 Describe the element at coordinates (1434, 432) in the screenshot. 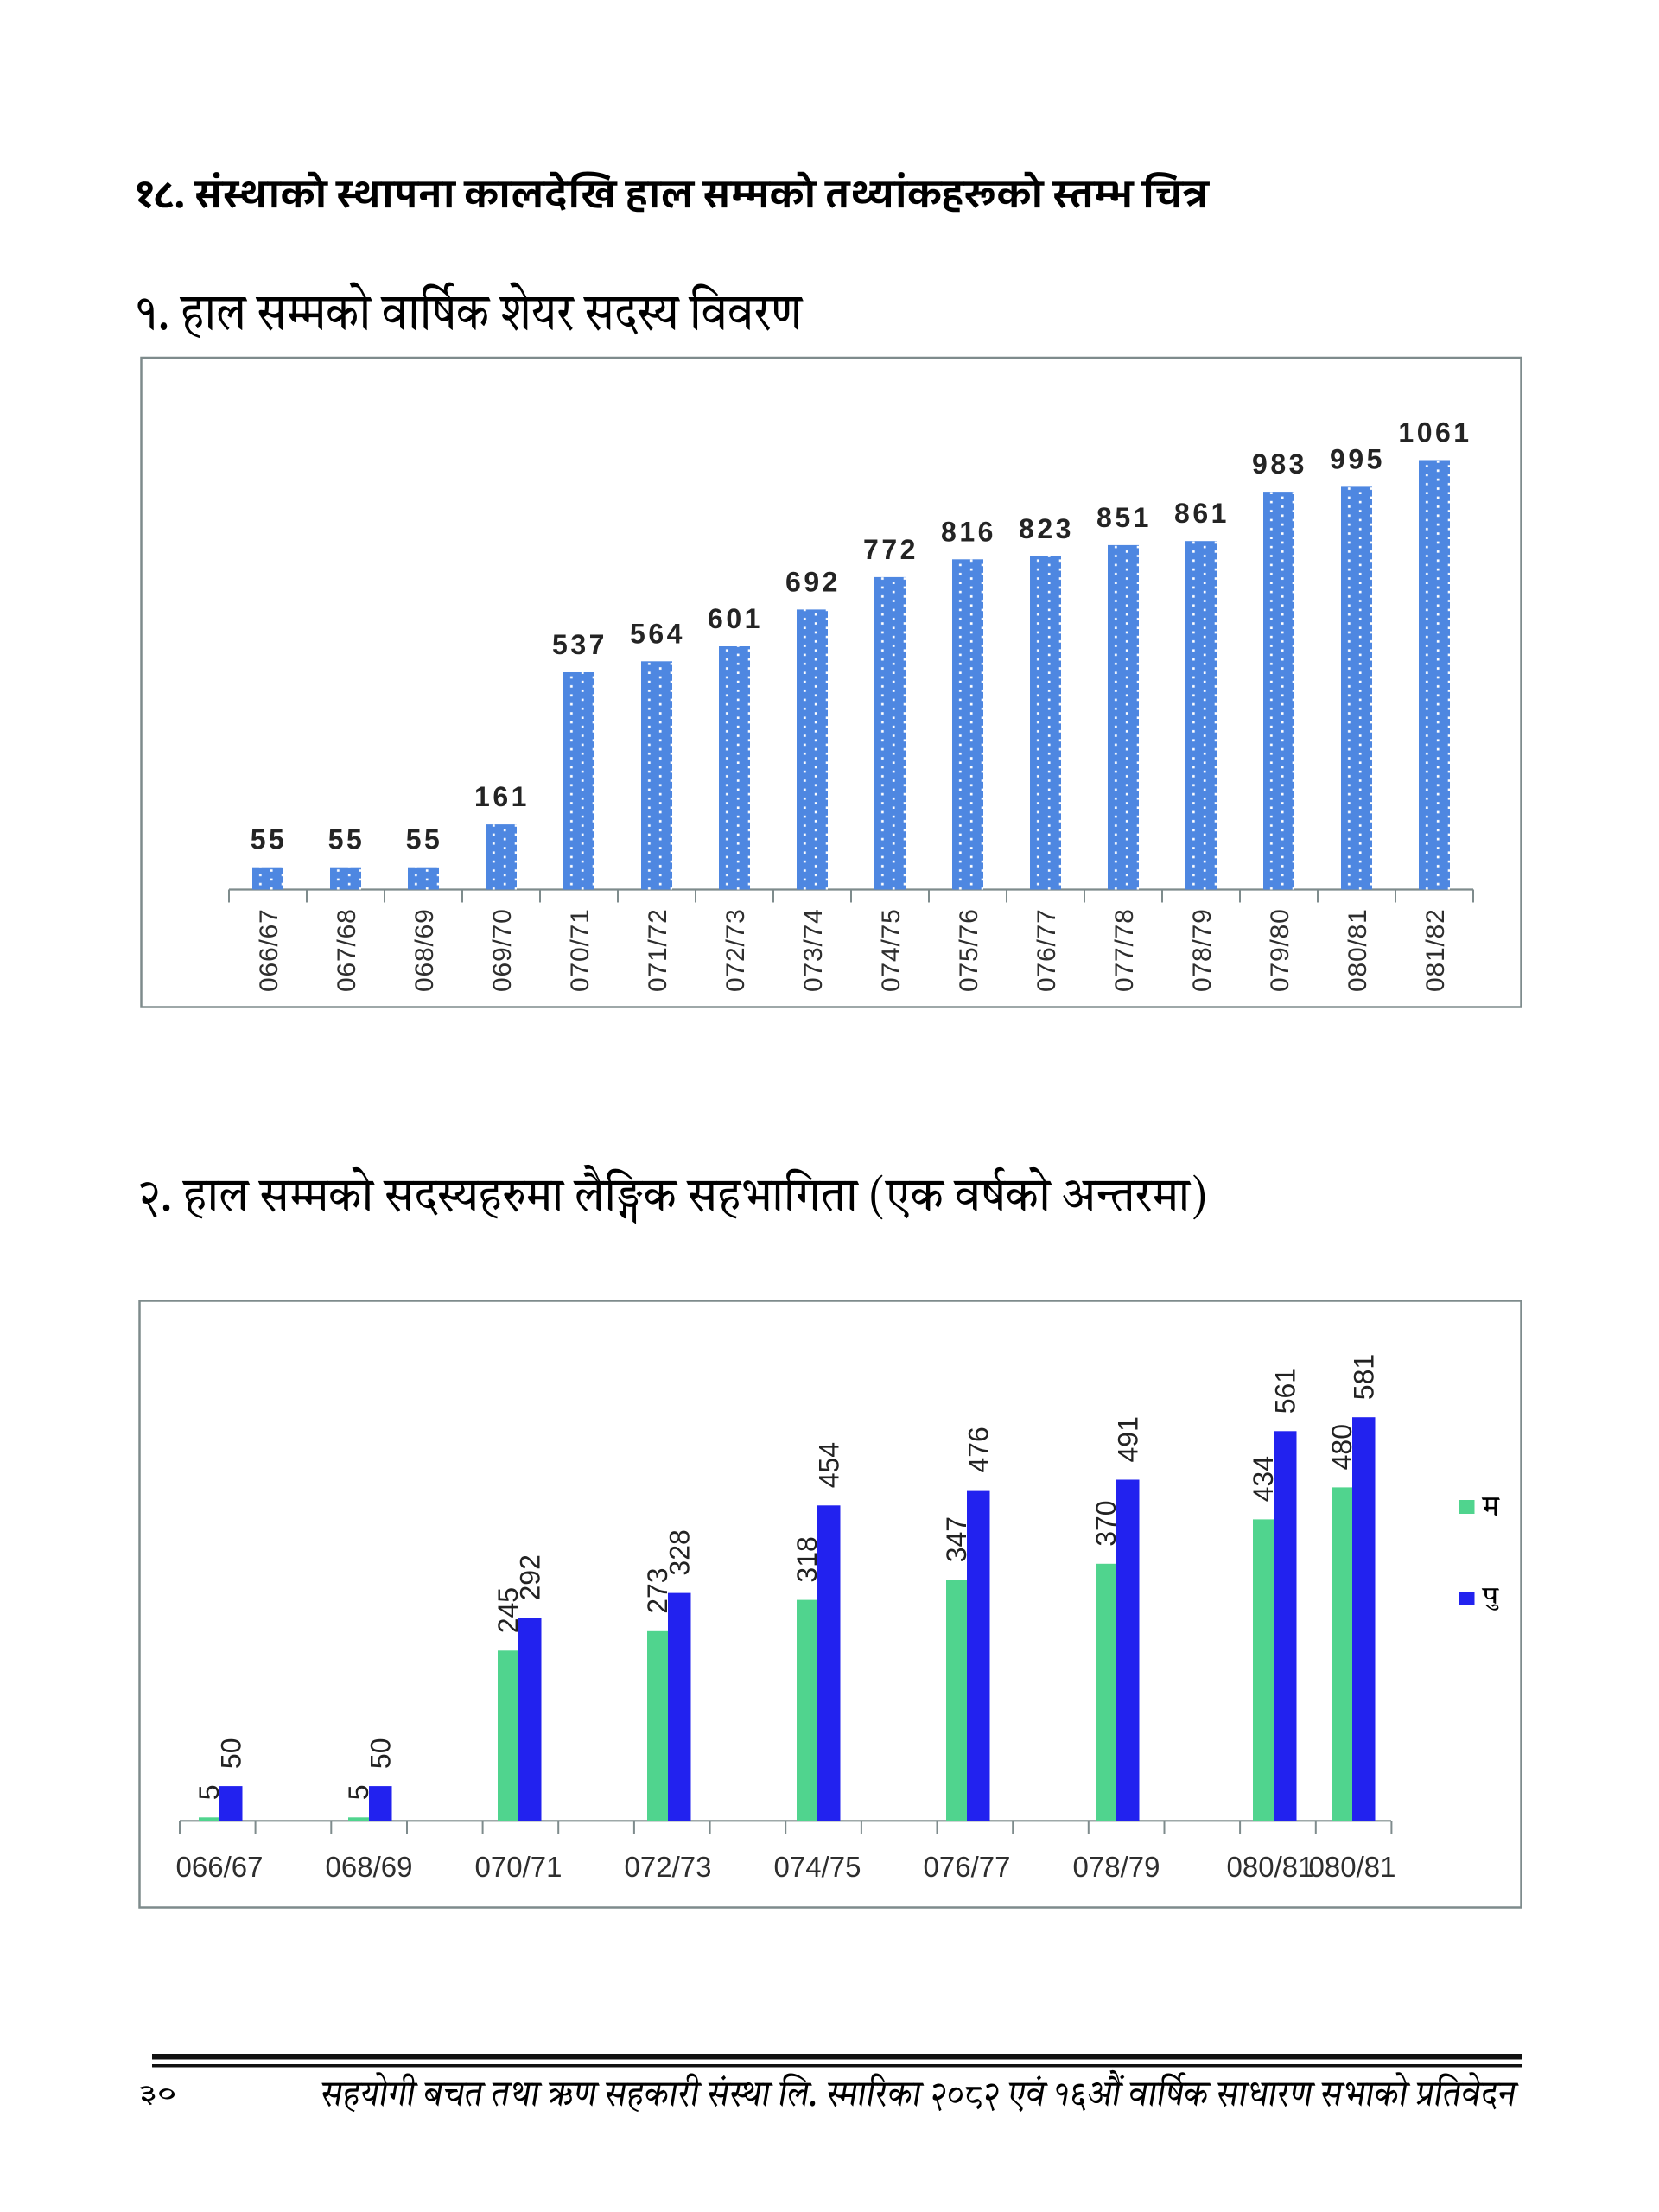

I see `svg-text: 1061` at that location.